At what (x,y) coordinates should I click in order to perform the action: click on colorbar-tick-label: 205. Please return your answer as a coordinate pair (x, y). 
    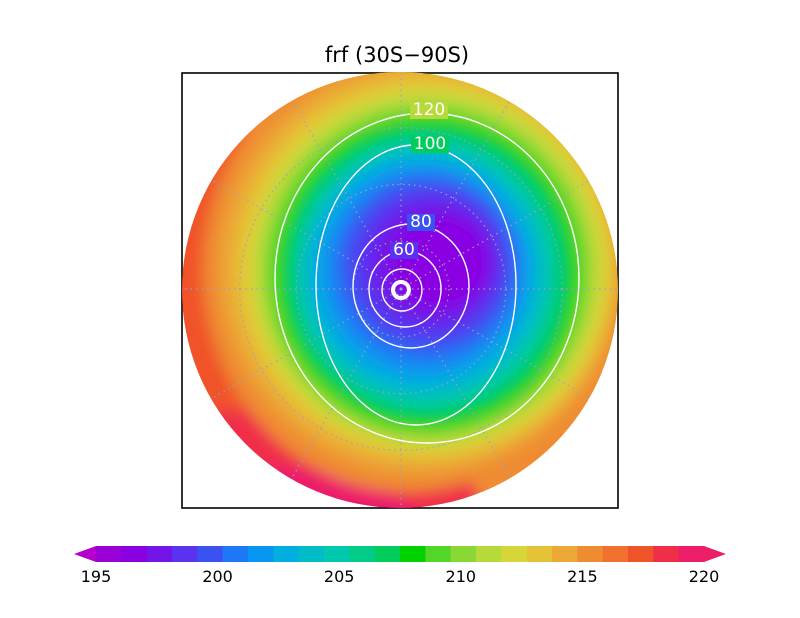
    Looking at the image, I should click on (339, 576).